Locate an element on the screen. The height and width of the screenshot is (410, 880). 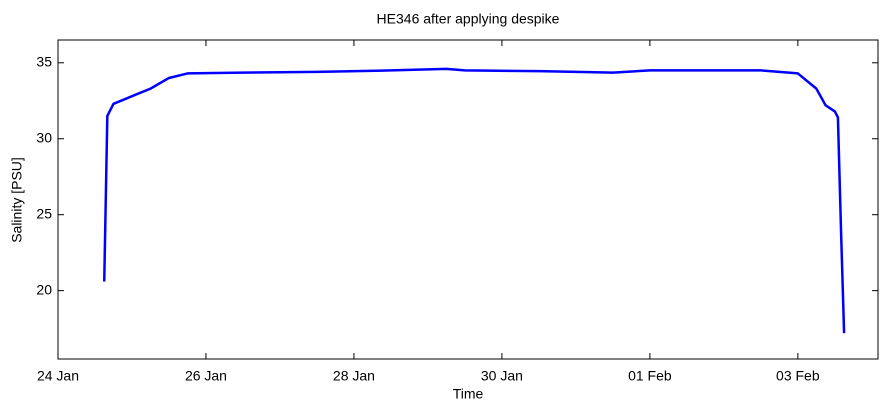
chart-title: HE346 after applying despike is located at coordinates (468, 19).